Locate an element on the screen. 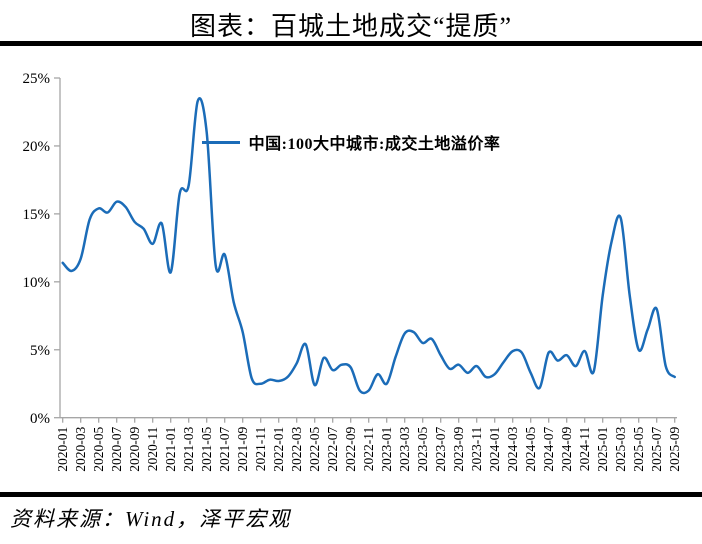 The height and width of the screenshot is (544, 702). y-tick-label: 25% is located at coordinates (37, 79).